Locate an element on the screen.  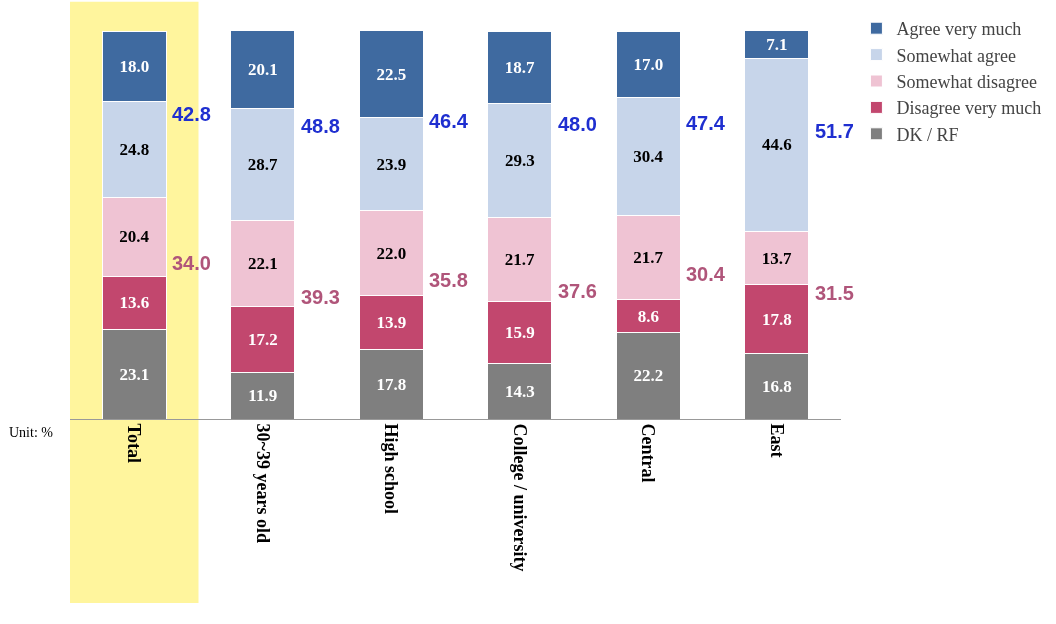
annotation: 47.4 is located at coordinates (706, 123).